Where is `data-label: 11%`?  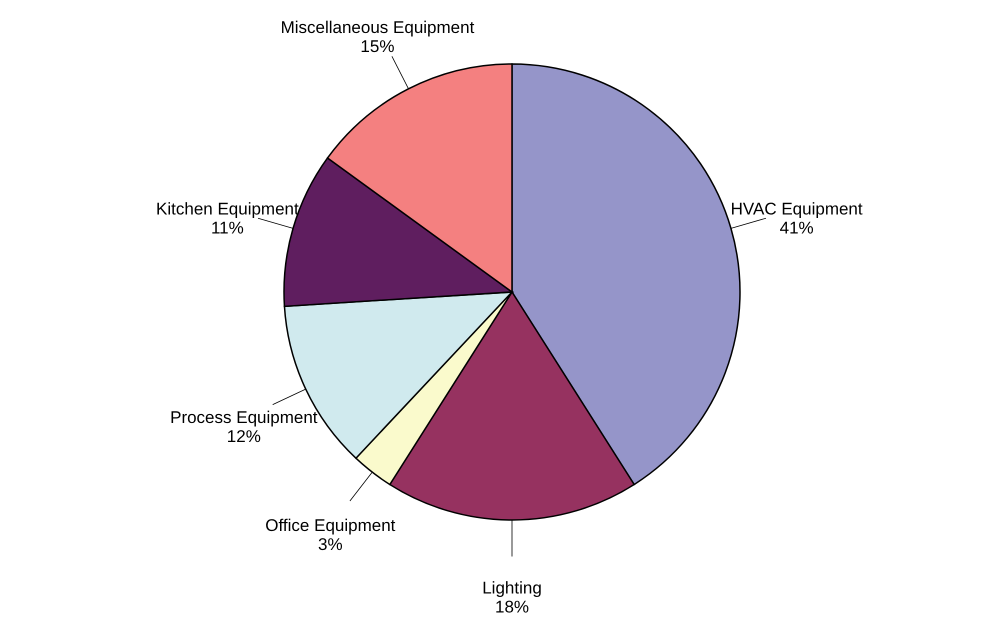
data-label: 11% is located at coordinates (227, 228).